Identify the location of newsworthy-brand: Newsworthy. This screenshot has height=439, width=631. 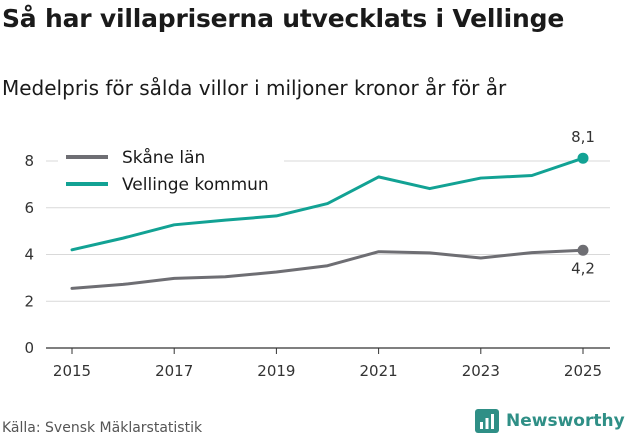
(549, 421).